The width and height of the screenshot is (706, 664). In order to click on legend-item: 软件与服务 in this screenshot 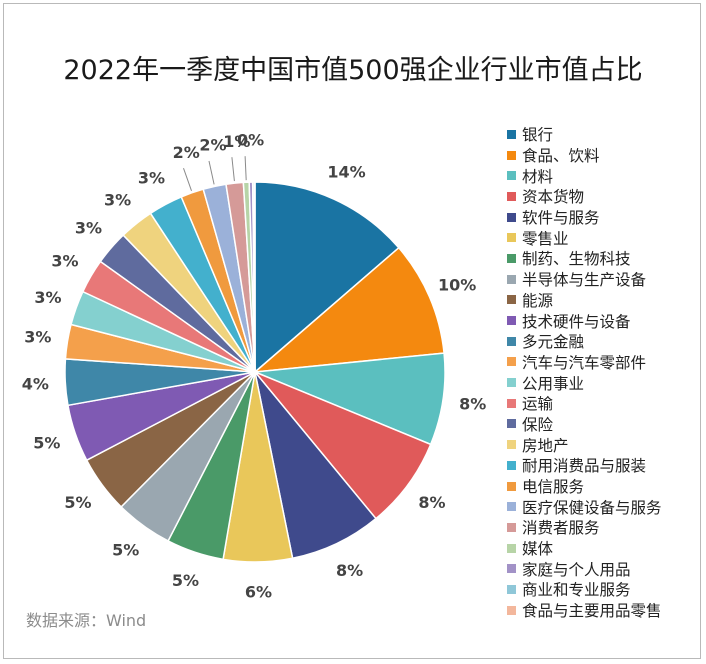, I will do `click(605, 217)`.